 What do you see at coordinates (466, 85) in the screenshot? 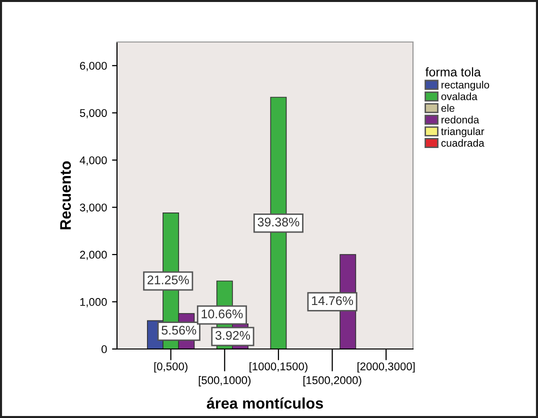
I see `legend-label: rectangulo` at bounding box center [466, 85].